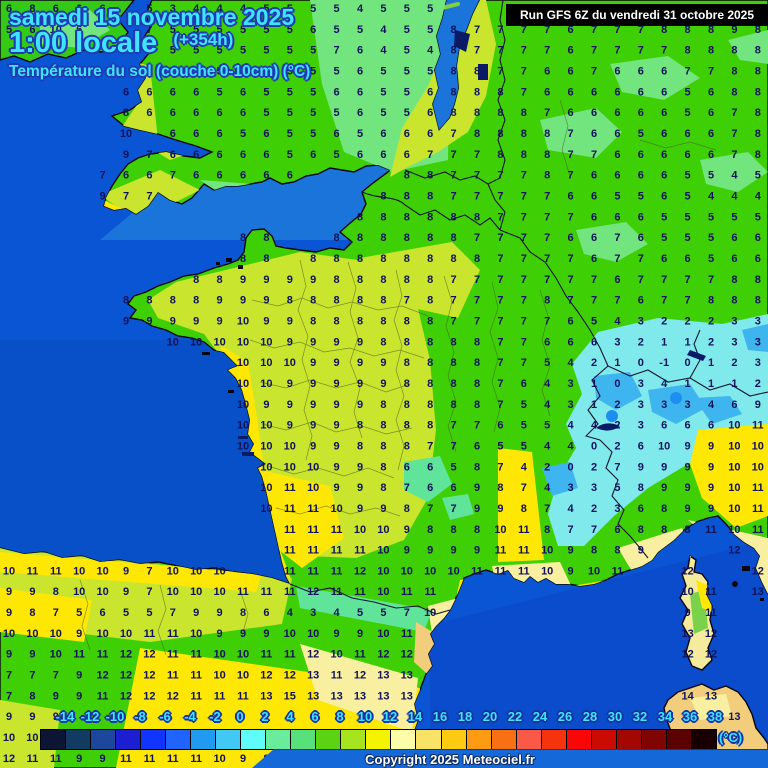 Image resolution: width=768 pixels, height=768 pixels. I want to click on scale-tick-label: 30, so click(615, 716).